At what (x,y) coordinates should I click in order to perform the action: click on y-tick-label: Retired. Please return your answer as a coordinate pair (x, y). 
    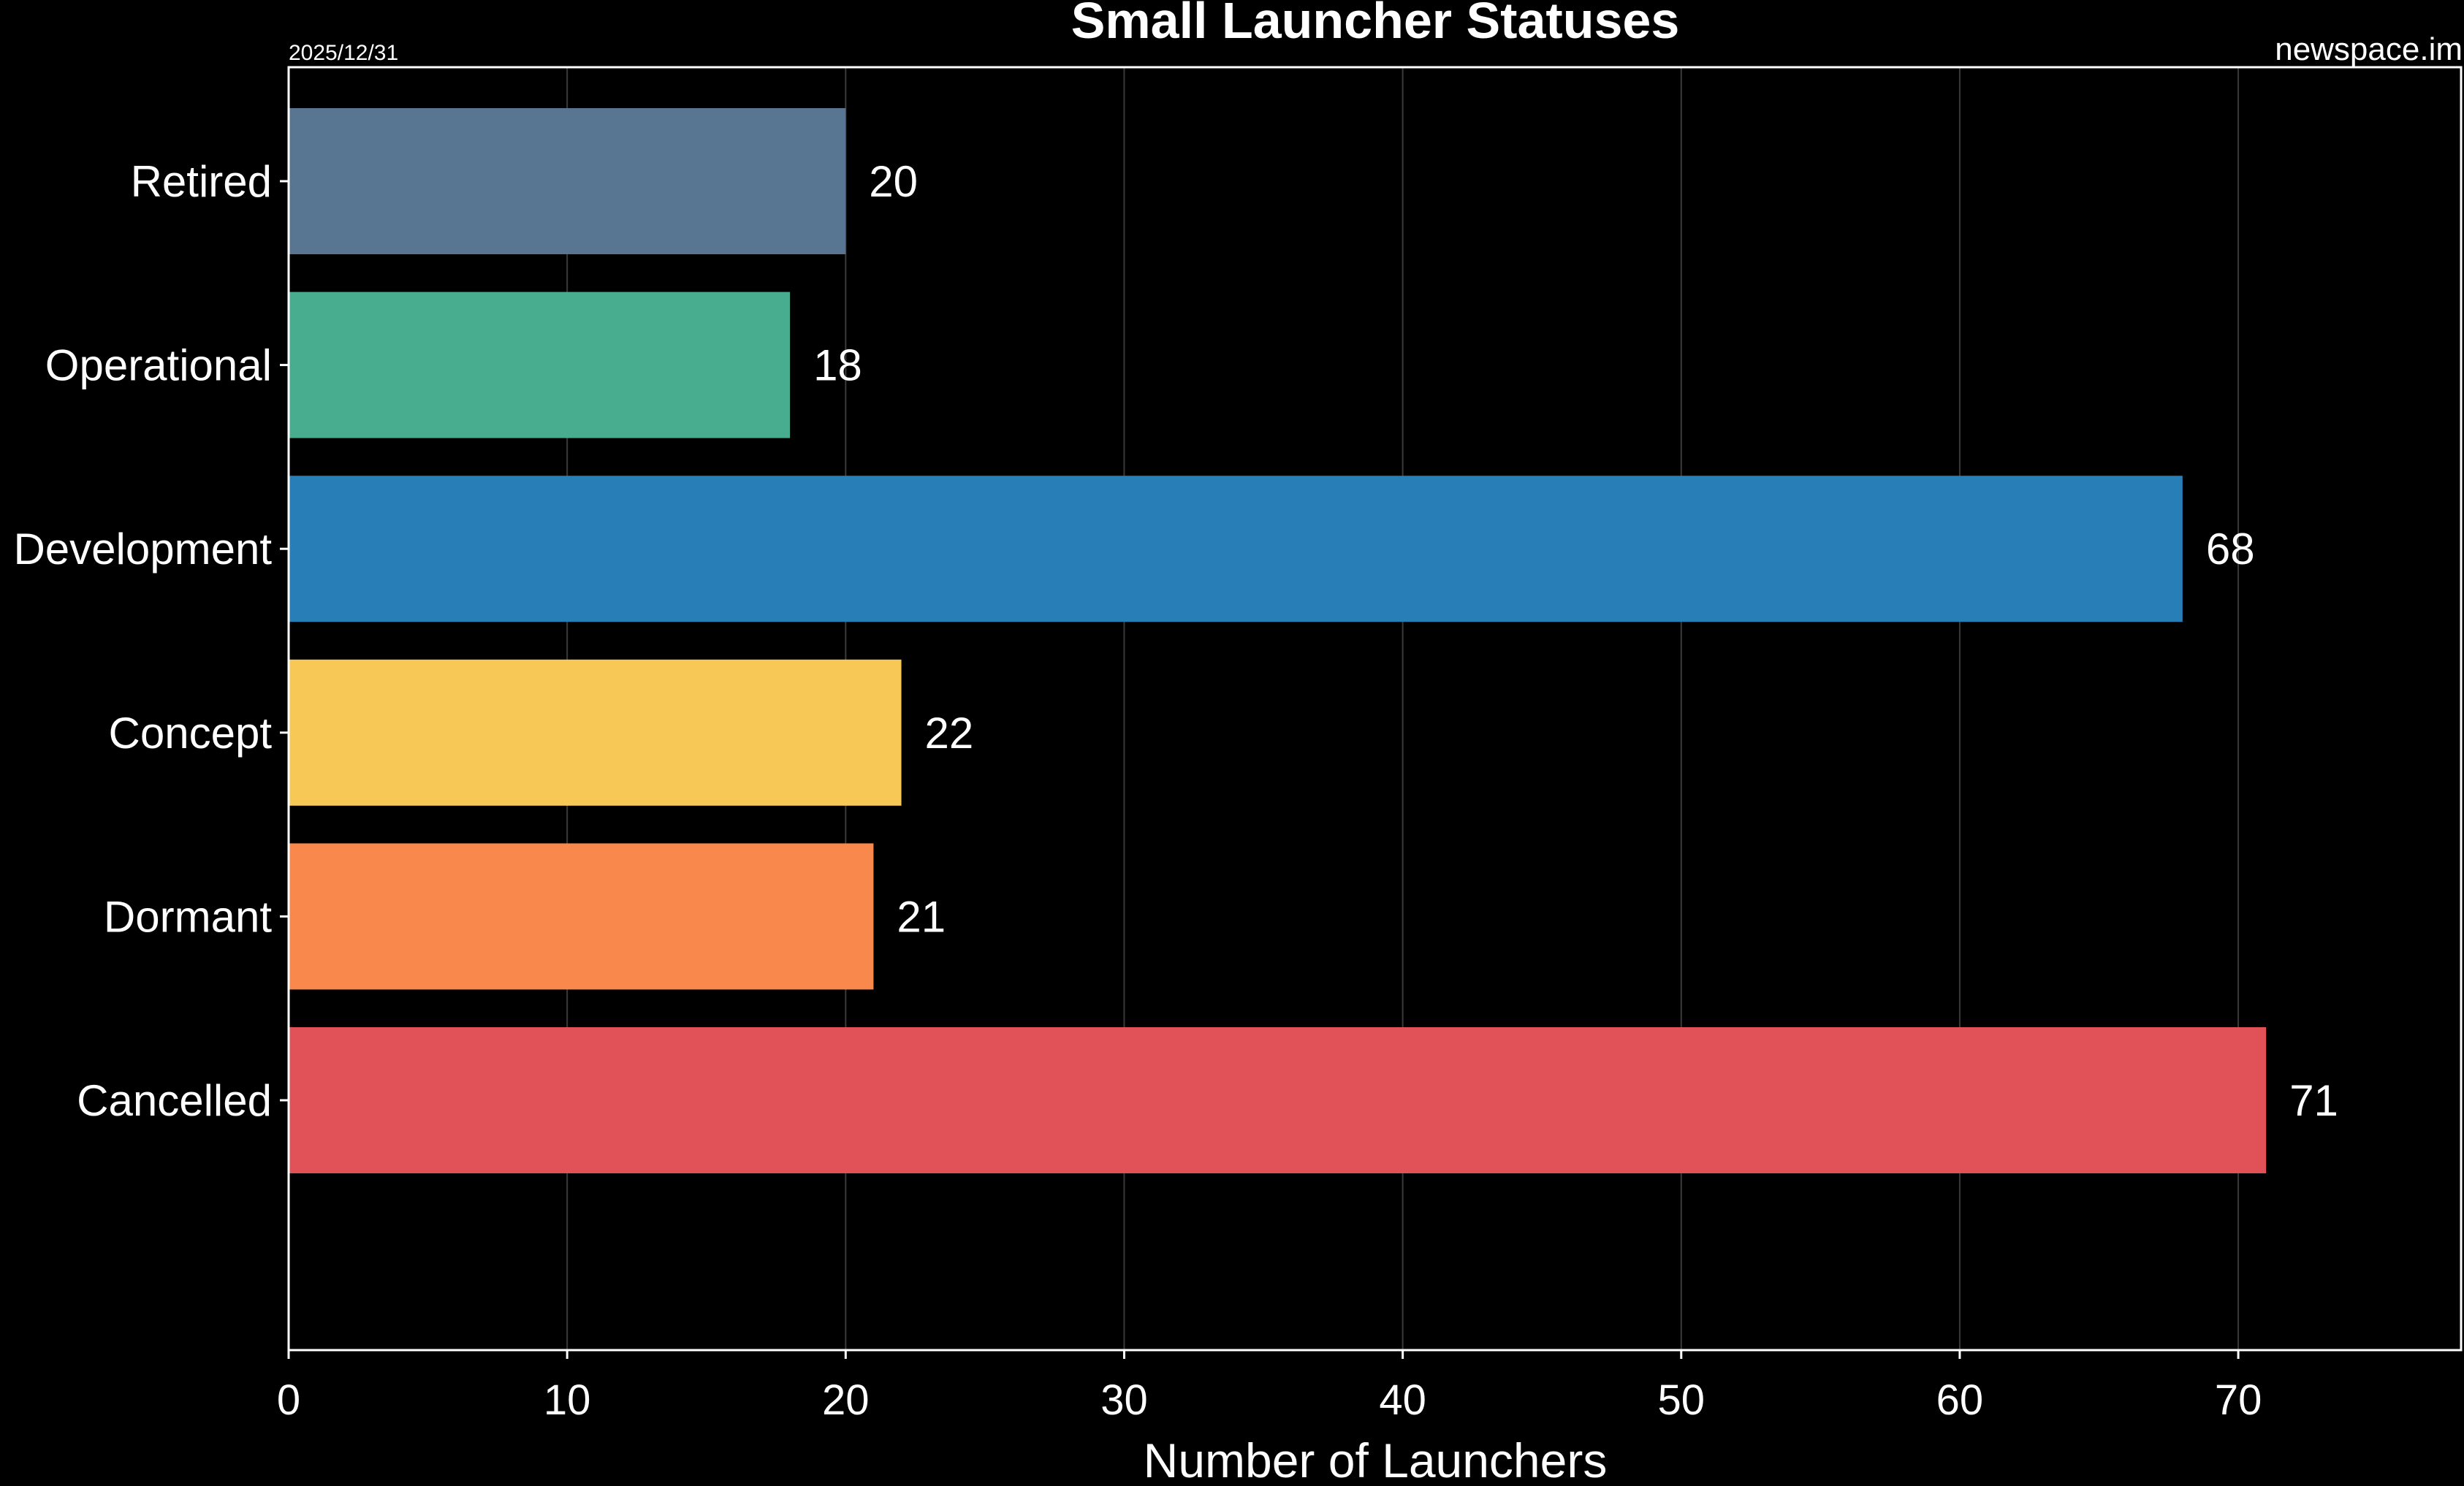
    Looking at the image, I should click on (201, 181).